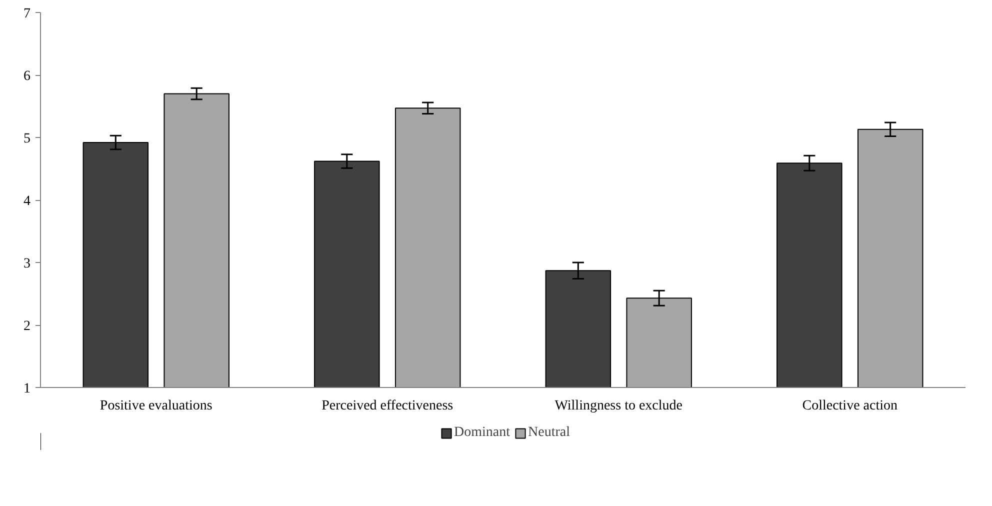  What do you see at coordinates (27, 201) in the screenshot?
I see `y-tick-label: 4` at bounding box center [27, 201].